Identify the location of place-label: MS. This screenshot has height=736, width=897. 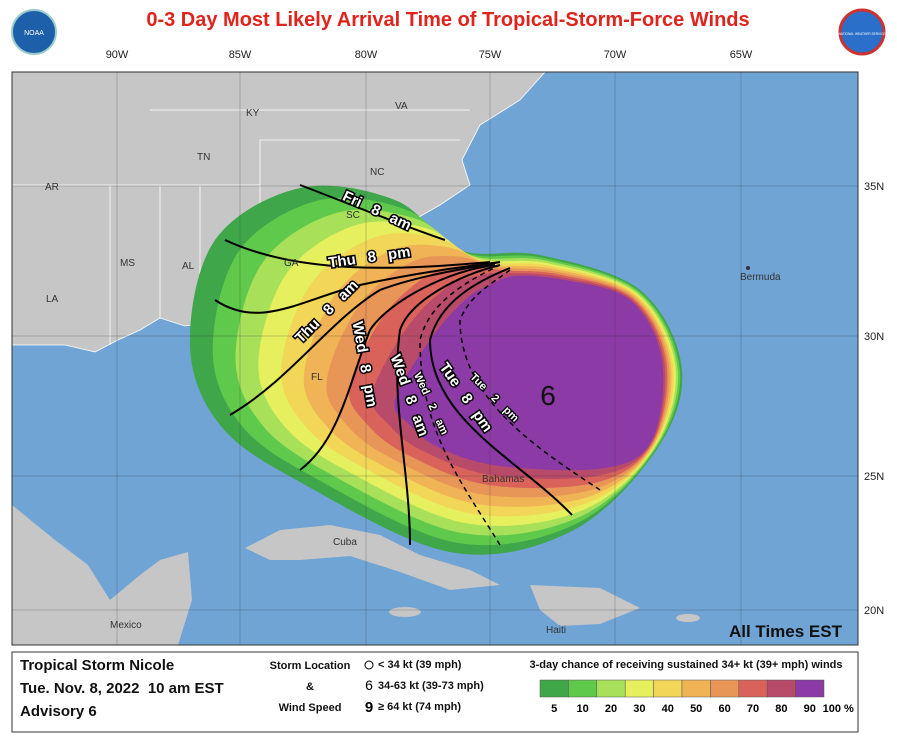
(127, 263).